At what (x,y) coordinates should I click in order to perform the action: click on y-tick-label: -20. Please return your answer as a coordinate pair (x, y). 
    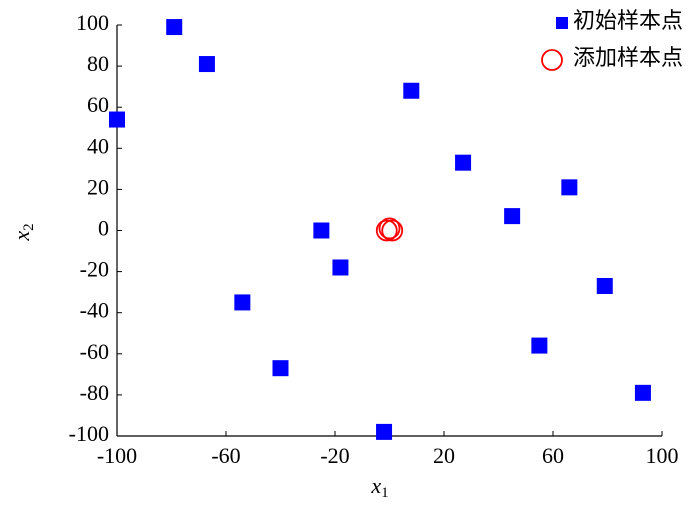
    Looking at the image, I should click on (94, 269).